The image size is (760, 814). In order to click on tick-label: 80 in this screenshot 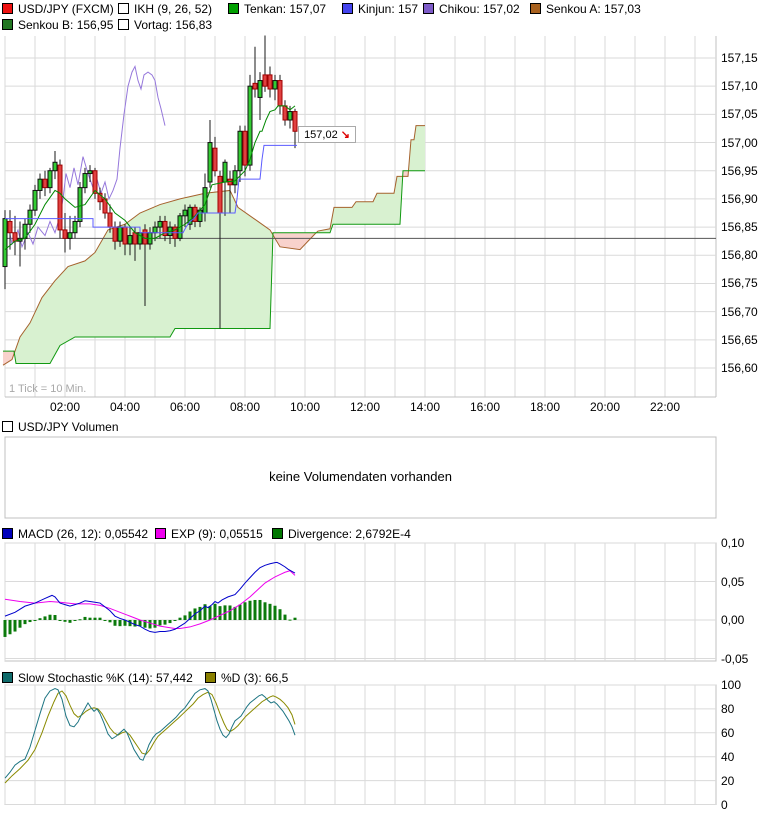, I will do `click(728, 708)`.